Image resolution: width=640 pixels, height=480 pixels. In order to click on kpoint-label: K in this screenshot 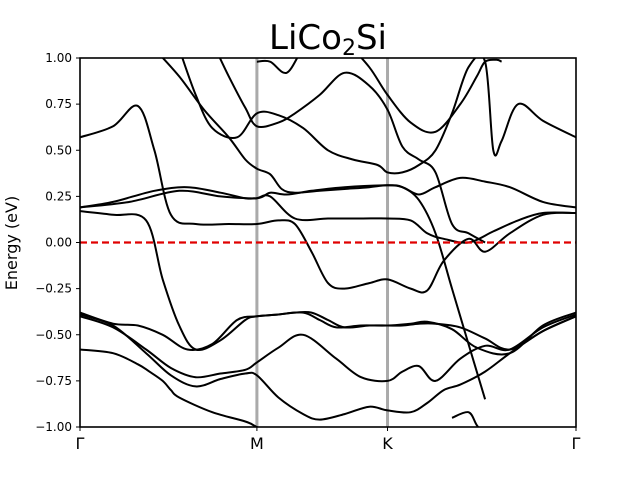, I will do `click(387, 443)`.